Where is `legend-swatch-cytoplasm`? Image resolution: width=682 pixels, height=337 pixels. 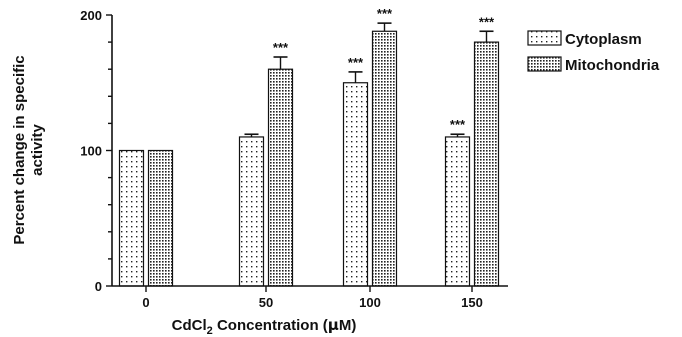 legend-swatch-cytoplasm is located at coordinates (544, 38).